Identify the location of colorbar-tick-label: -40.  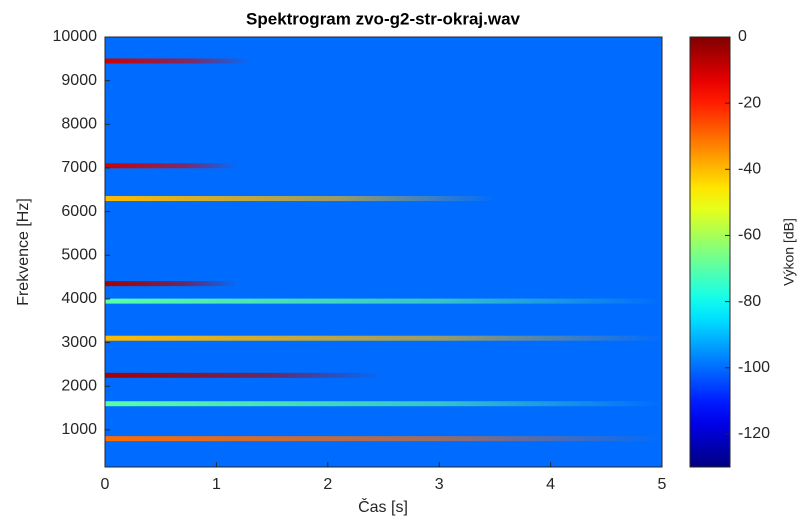
(749, 169).